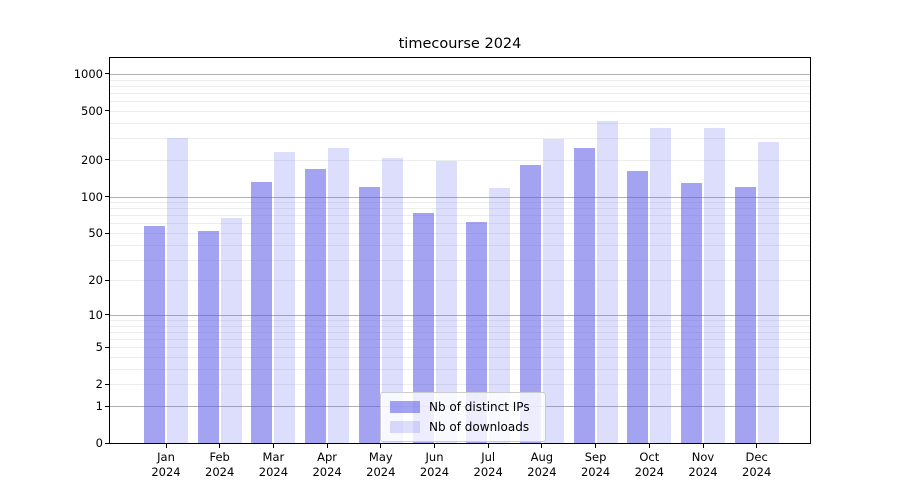  Describe the element at coordinates (92, 196) in the screenshot. I see `y-tick-label: 100` at that location.